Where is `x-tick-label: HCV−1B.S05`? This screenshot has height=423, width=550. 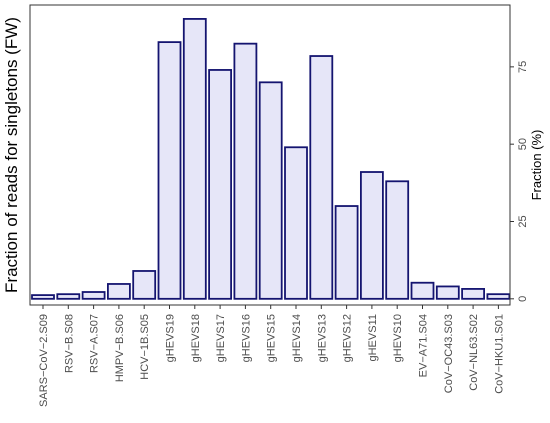
x-tick-label: HCV−1B.S05 is located at coordinates (145, 347).